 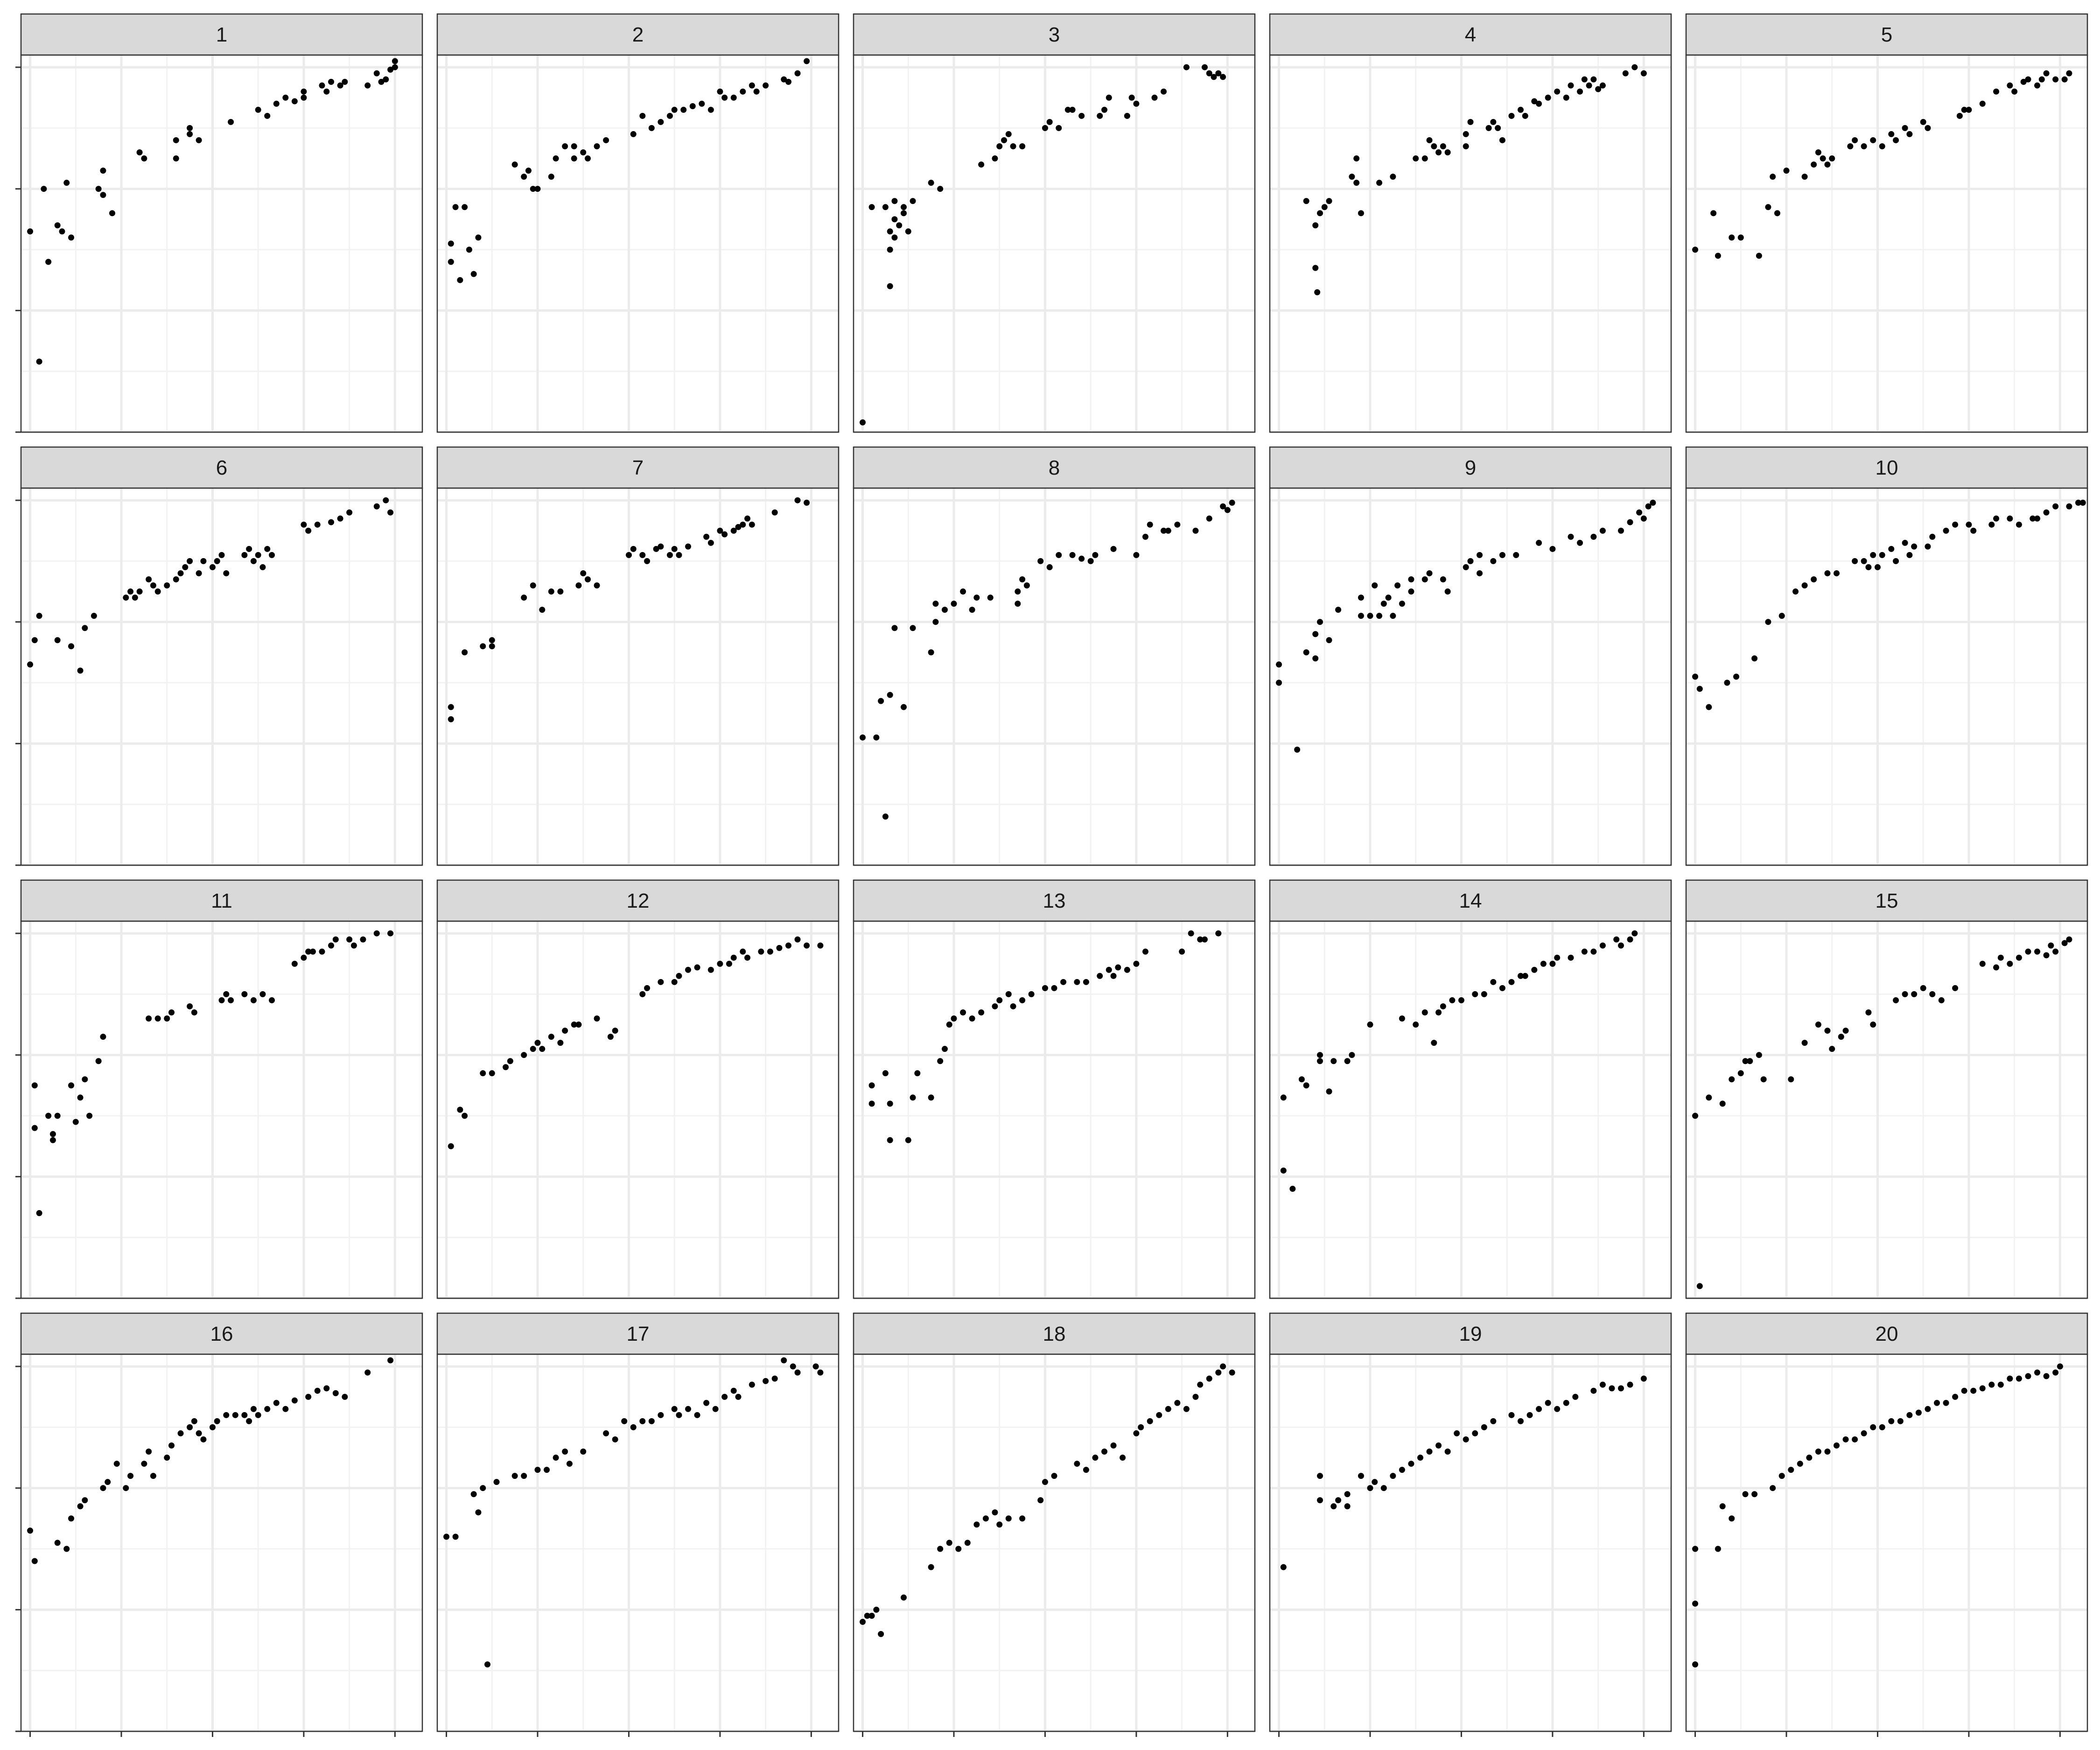 I want to click on facet-label: 1, so click(x=221, y=34).